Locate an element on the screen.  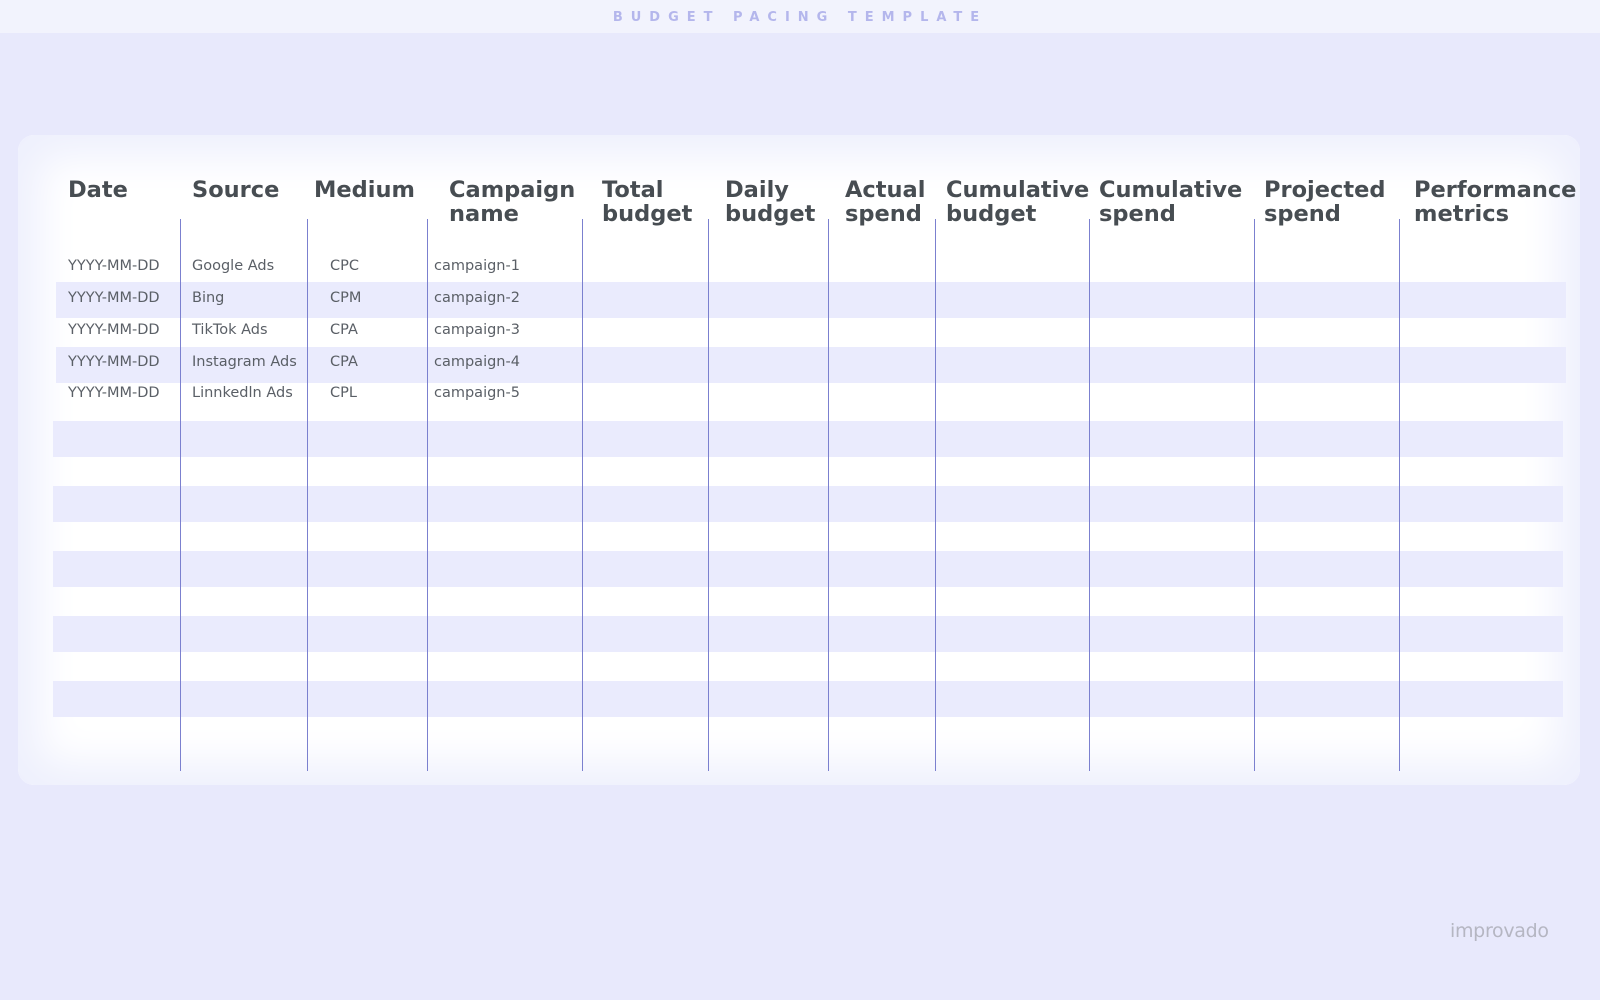
column-header-actual-spend: Actual spend is located at coordinates (885, 202).